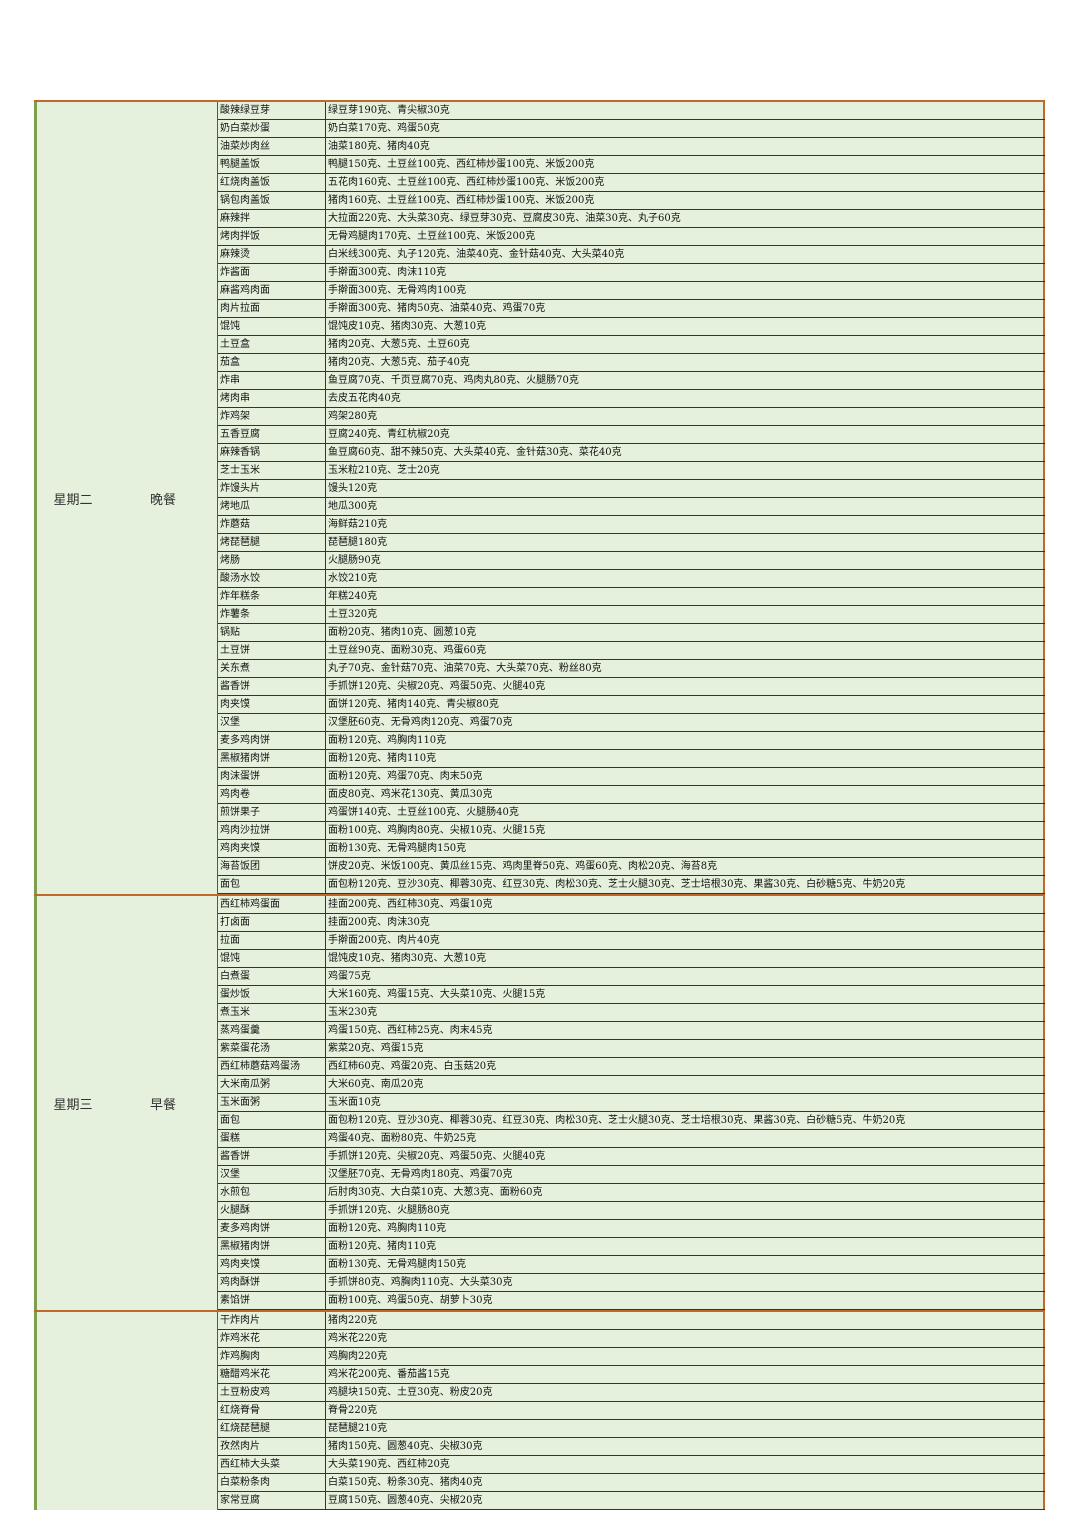 Image resolution: width=1080 pixels, height=1528 pixels. I want to click on ingredients-cell: 豆腐150克、圆葱40克、尖椒20克, so click(685, 1500).